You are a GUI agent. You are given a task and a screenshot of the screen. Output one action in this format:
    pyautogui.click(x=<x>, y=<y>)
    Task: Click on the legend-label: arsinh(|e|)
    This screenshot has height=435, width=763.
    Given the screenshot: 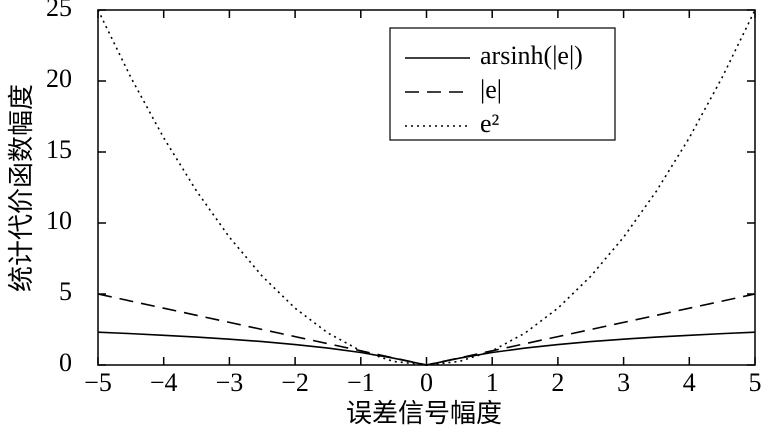 What is the action you would take?
    pyautogui.click(x=531, y=55)
    